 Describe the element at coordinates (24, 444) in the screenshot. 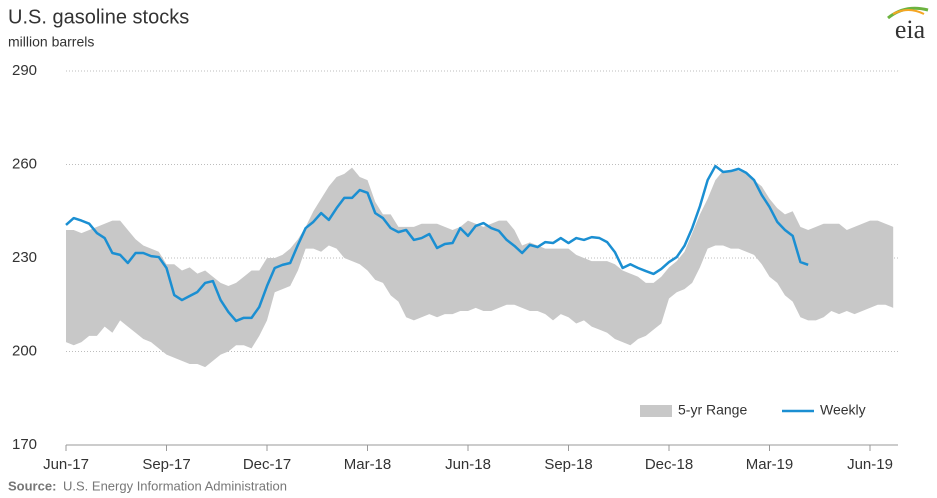

I see `y-tick-label: 170` at that location.